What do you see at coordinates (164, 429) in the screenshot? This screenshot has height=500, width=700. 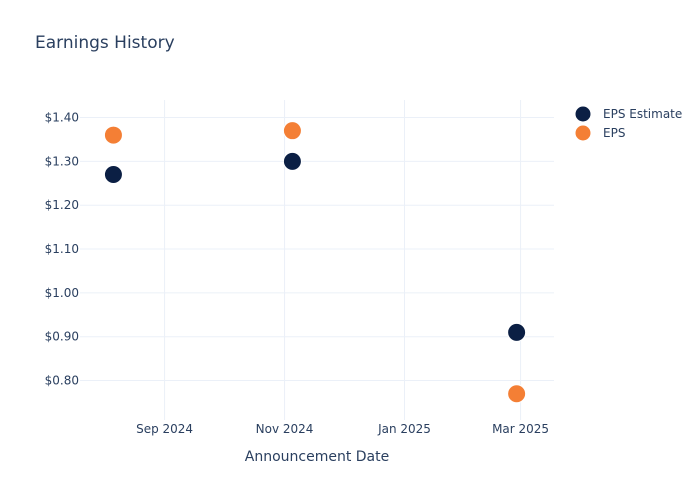 I see `x-tick-label: Sep 2024` at bounding box center [164, 429].